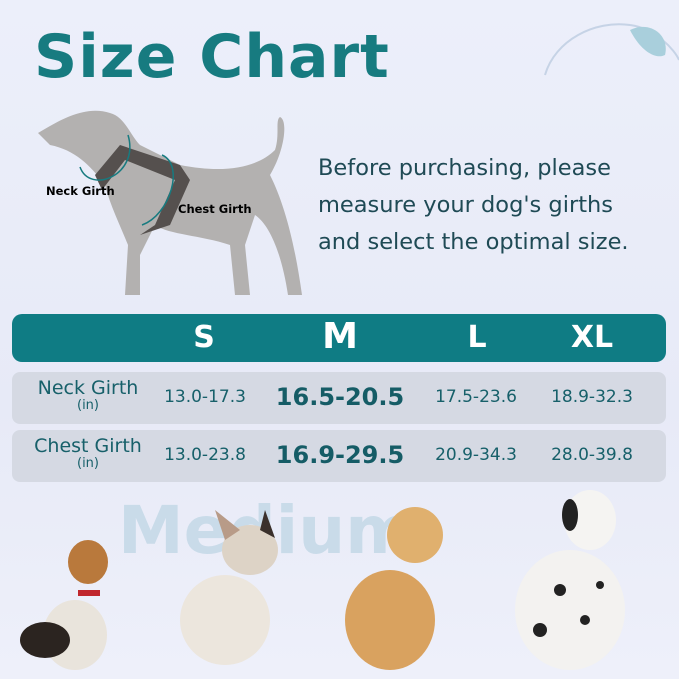  What do you see at coordinates (88, 446) in the screenshot?
I see `row-label-text: Chest Girth` at bounding box center [88, 446].